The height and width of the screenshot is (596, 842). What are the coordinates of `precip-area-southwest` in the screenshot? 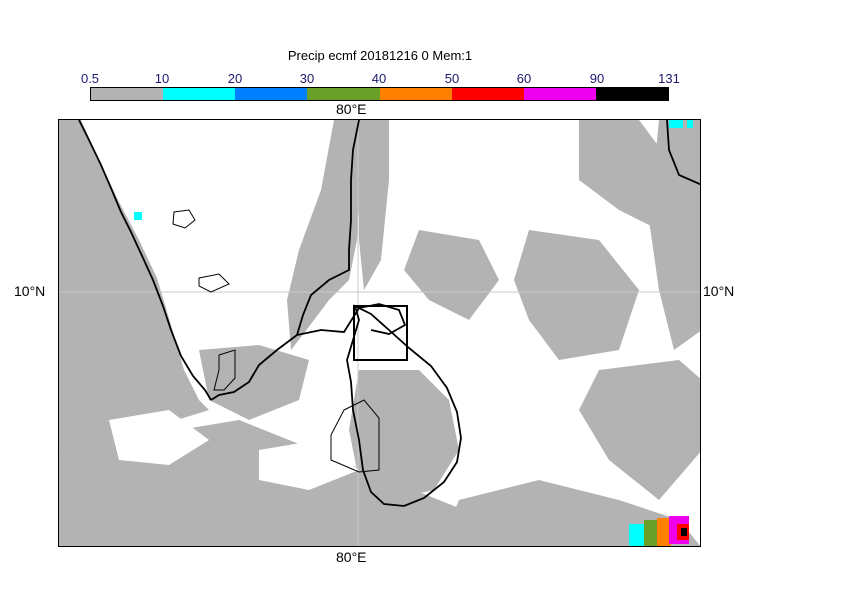 It's located at (254, 382).